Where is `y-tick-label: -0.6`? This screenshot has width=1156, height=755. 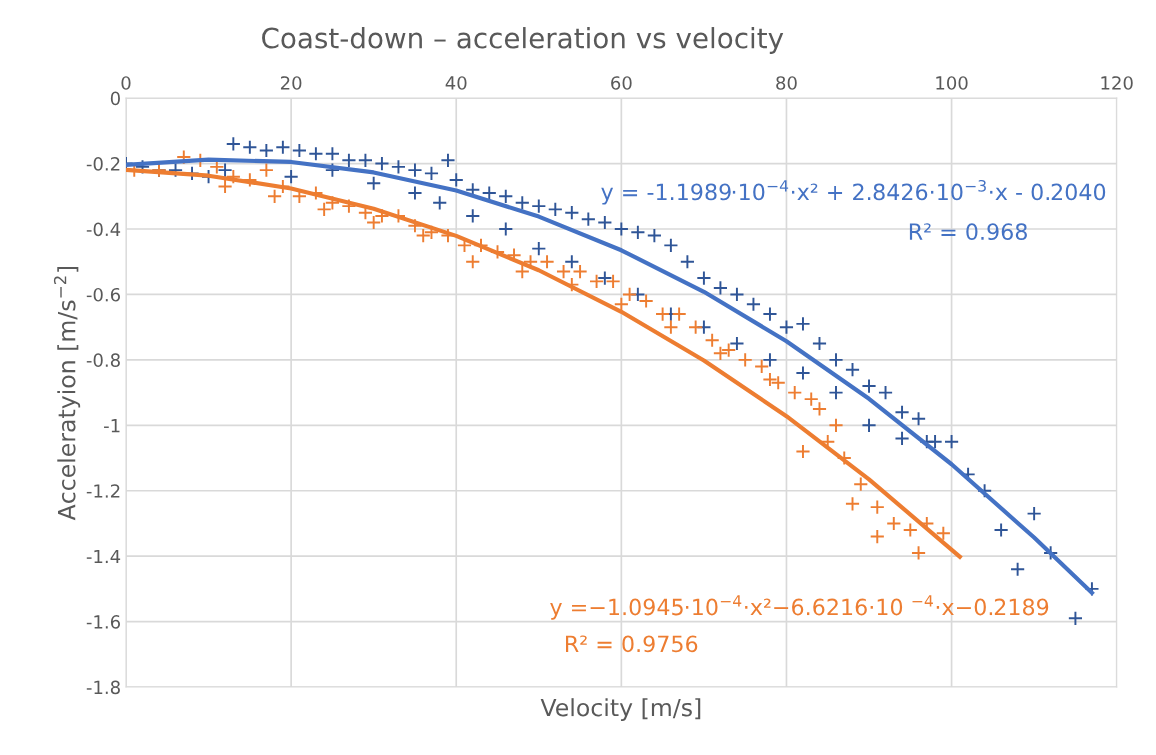 y-tick-label: -0.6 is located at coordinates (103, 294).